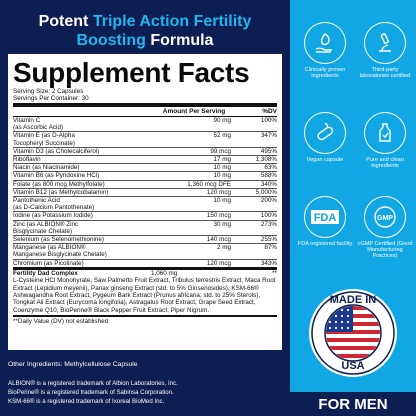 This screenshot has width=416, height=416. Describe the element at coordinates (385, 133) in the screenshot. I see `bottle-icon` at that location.